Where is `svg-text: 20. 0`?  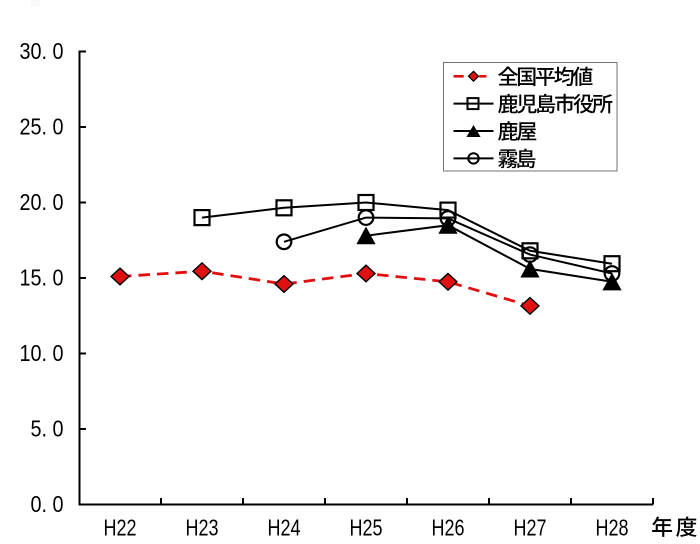
svg-text: 20. 0 is located at coordinates (42, 202).